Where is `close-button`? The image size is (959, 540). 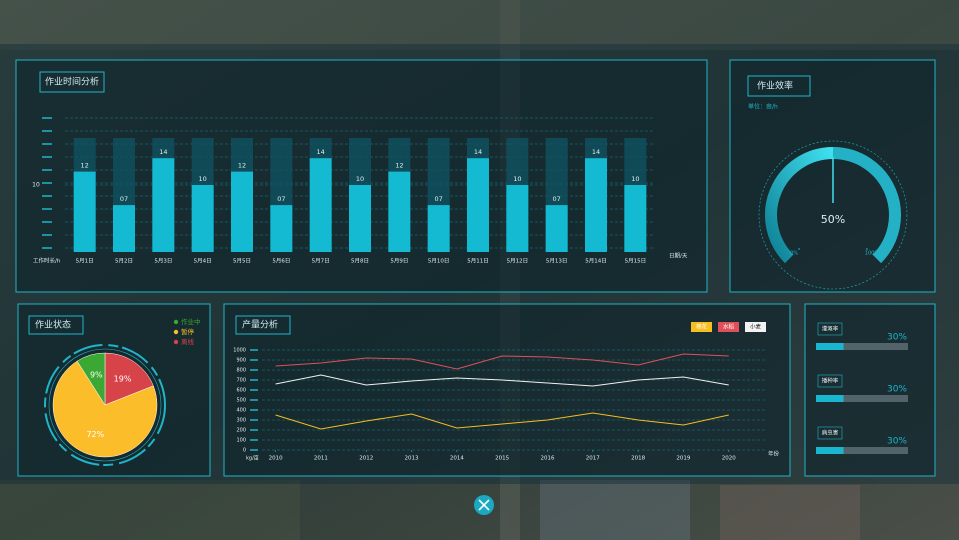
close-button is located at coordinates (484, 505).